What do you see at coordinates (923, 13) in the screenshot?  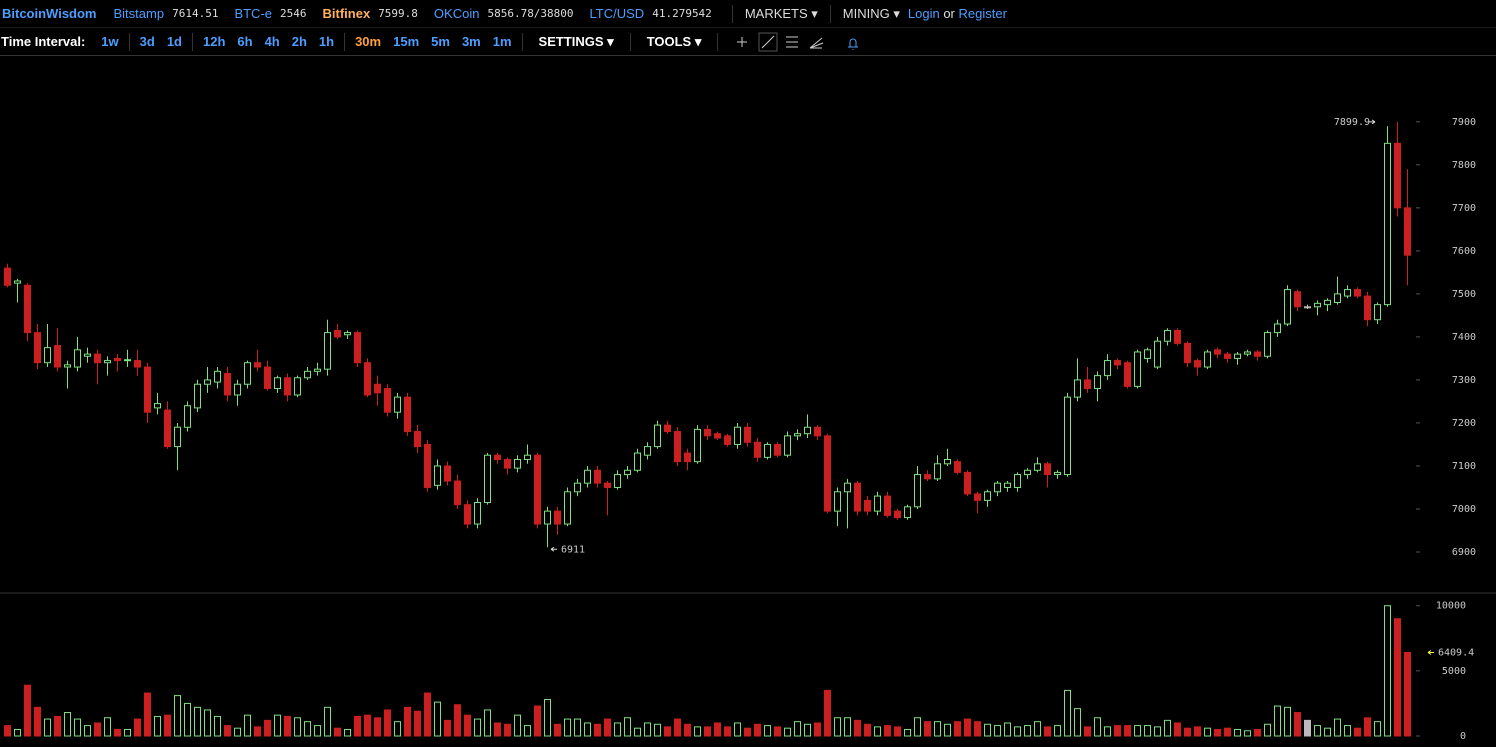 I see `login: Login` at bounding box center [923, 13].